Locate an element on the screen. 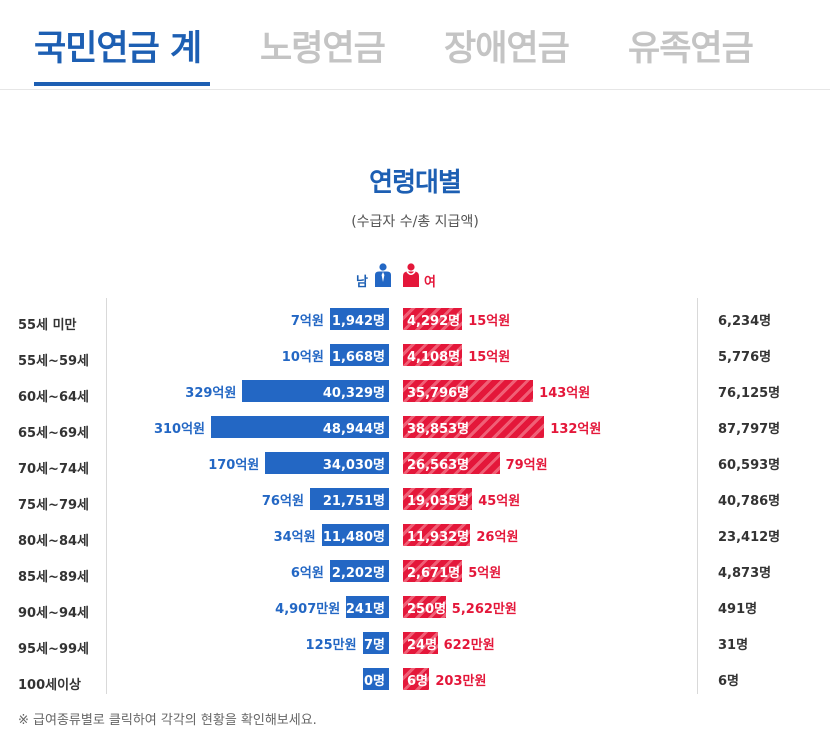 This screenshot has height=746, width=830. male-count-label: 7명 is located at coordinates (374, 645).